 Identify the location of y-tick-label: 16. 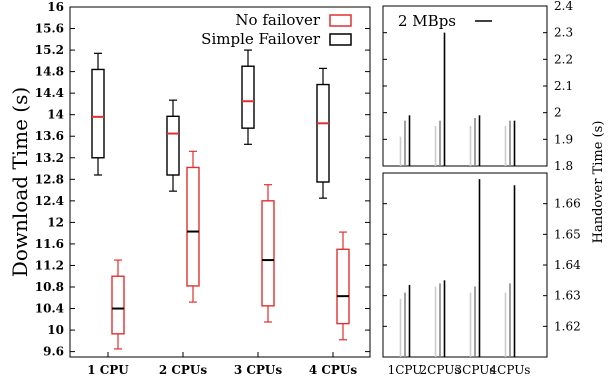
(55, 7).